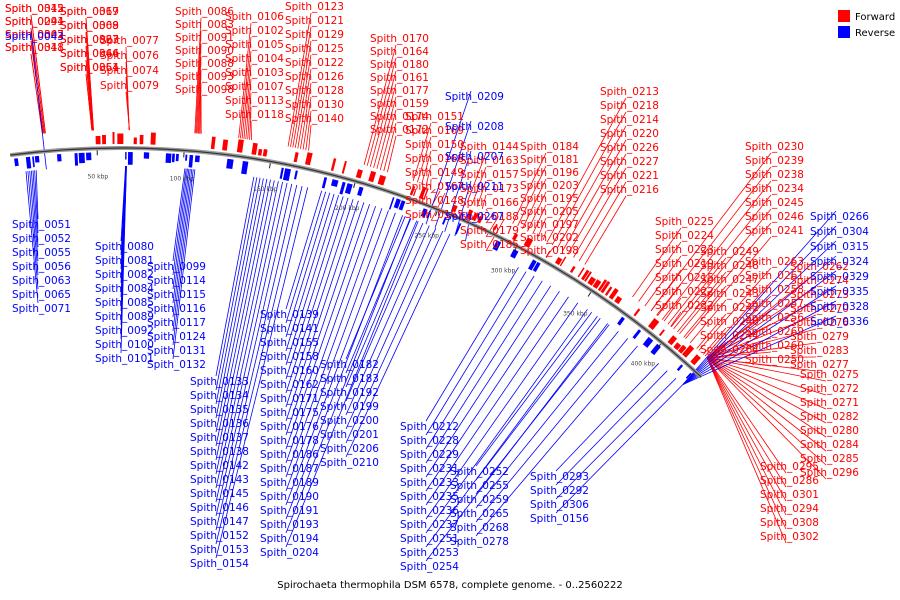  What do you see at coordinates (549, 225) in the screenshot?
I see `forward-gene-label: Spith_0197` at bounding box center [549, 225].